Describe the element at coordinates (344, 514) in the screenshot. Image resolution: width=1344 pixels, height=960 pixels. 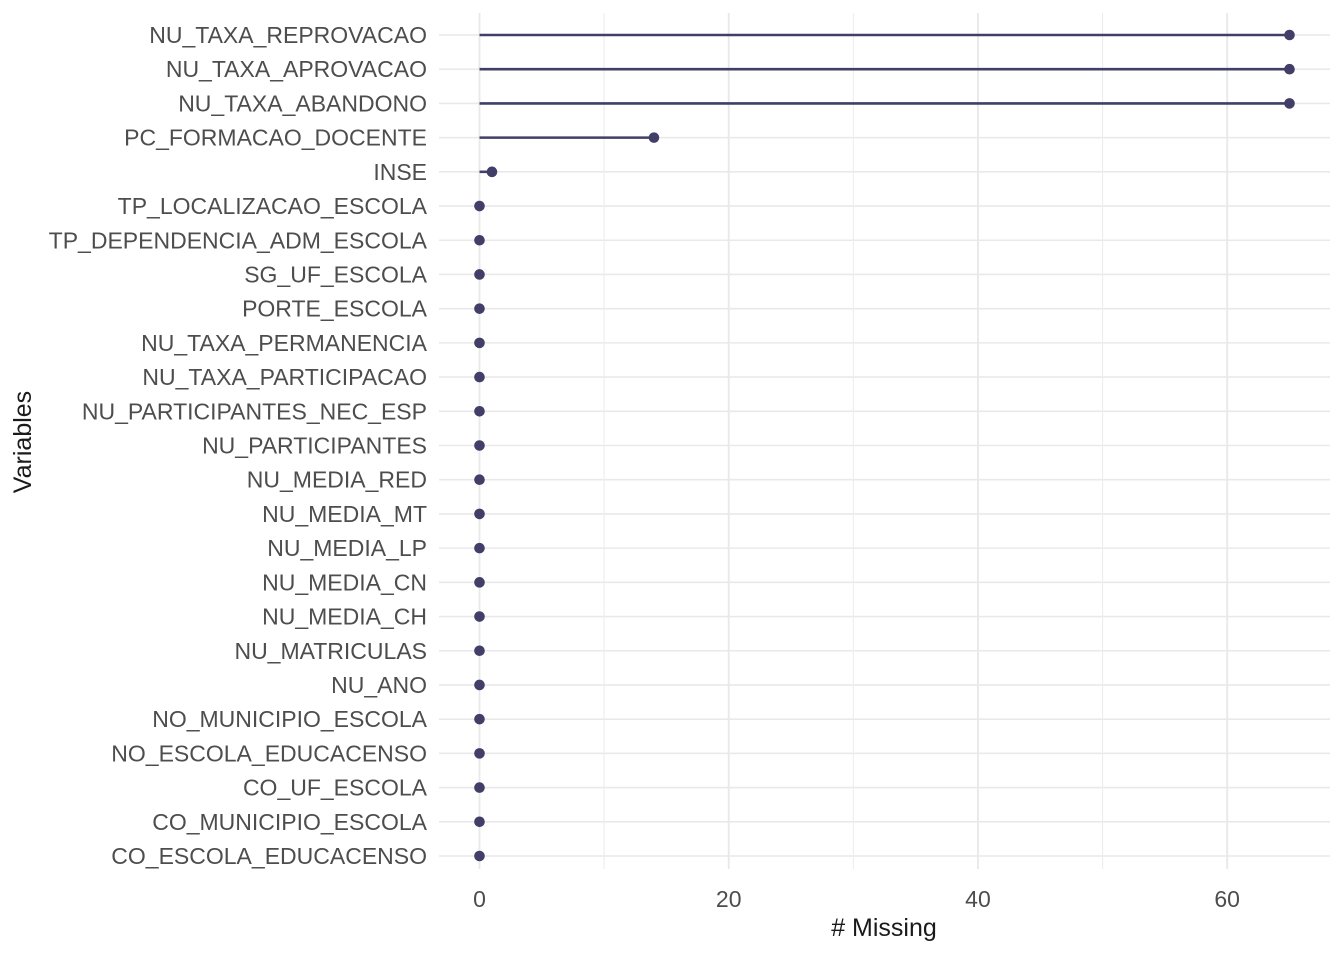
I see `y-axis-label: NU_MEDIA_MT` at that location.